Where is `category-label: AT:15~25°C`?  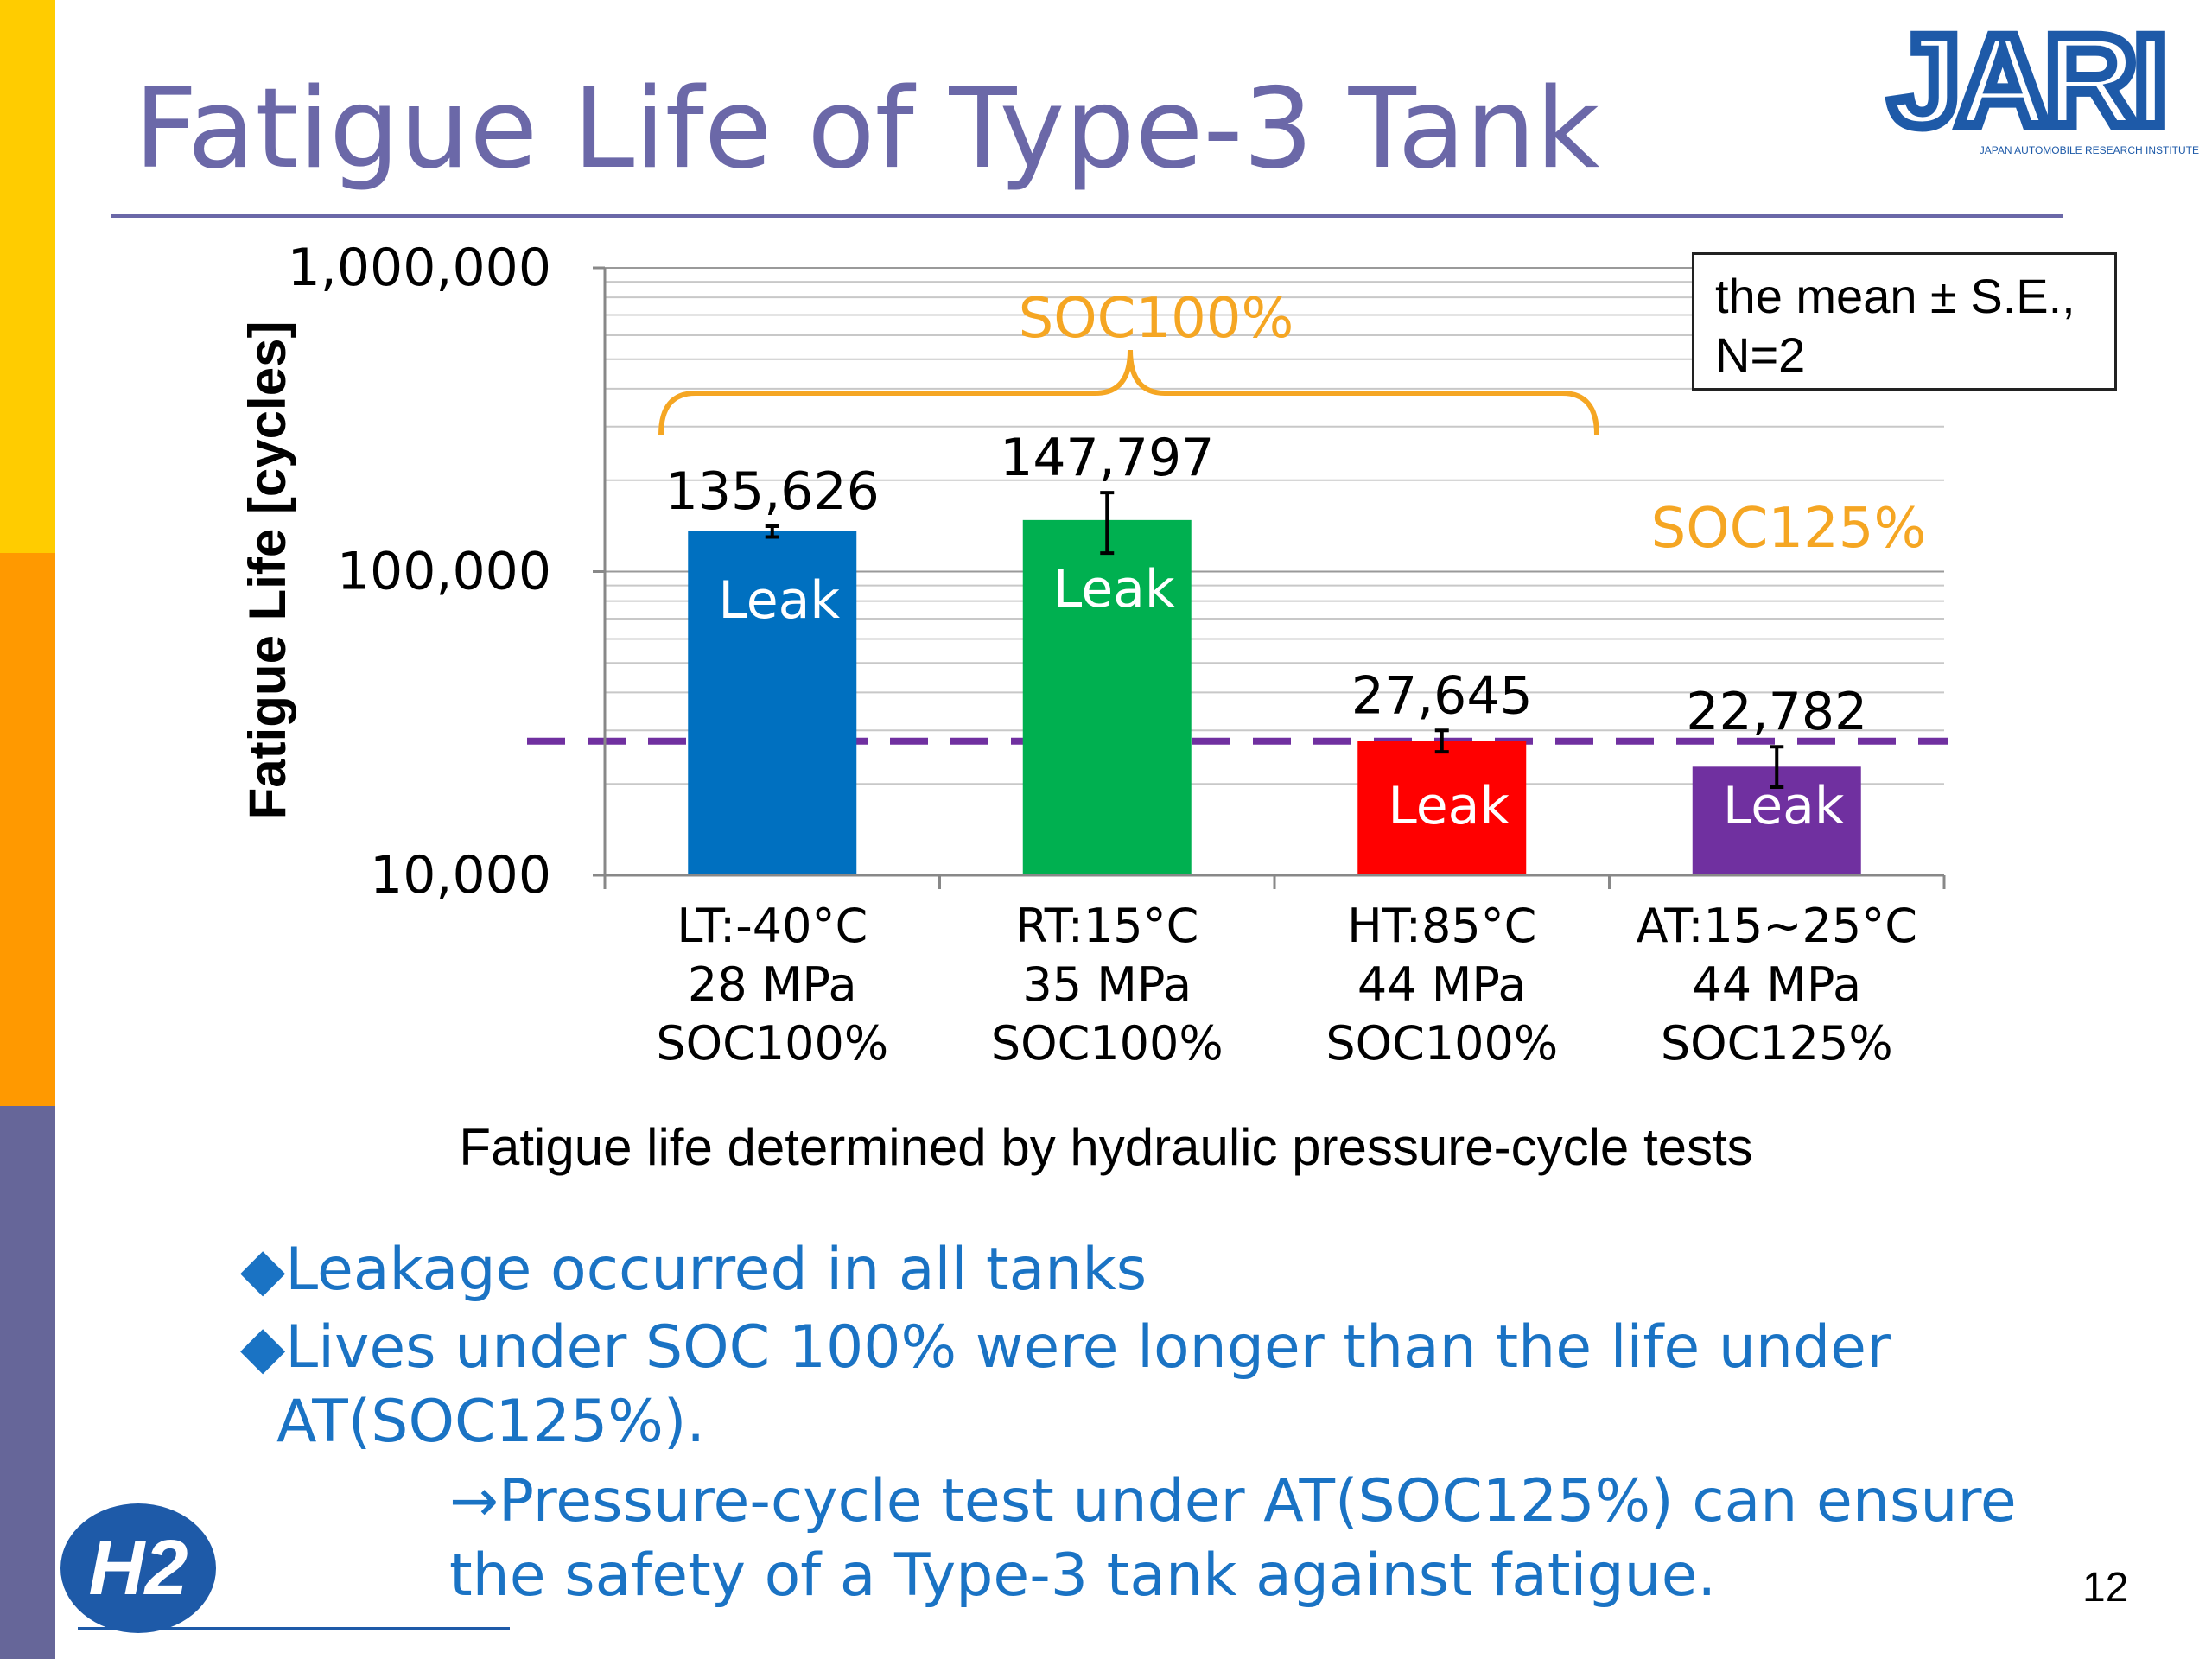
category-label: AT:15~25°C is located at coordinates (1777, 926).